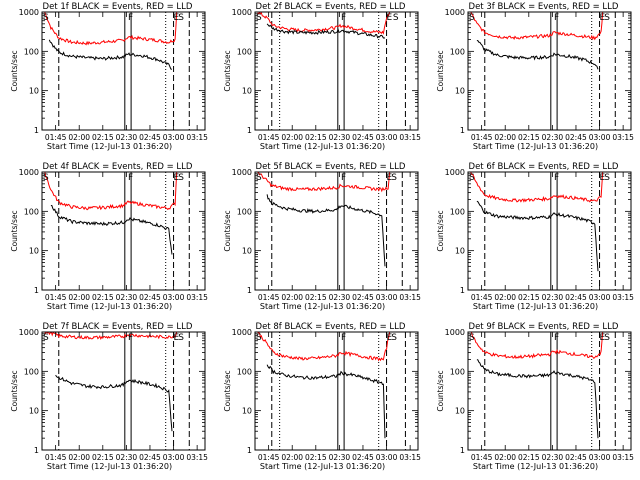  What do you see at coordinates (331, 7) in the screenshot?
I see `panel-title: Det 2f BLACK = Events, RED = LLD` at bounding box center [331, 7].